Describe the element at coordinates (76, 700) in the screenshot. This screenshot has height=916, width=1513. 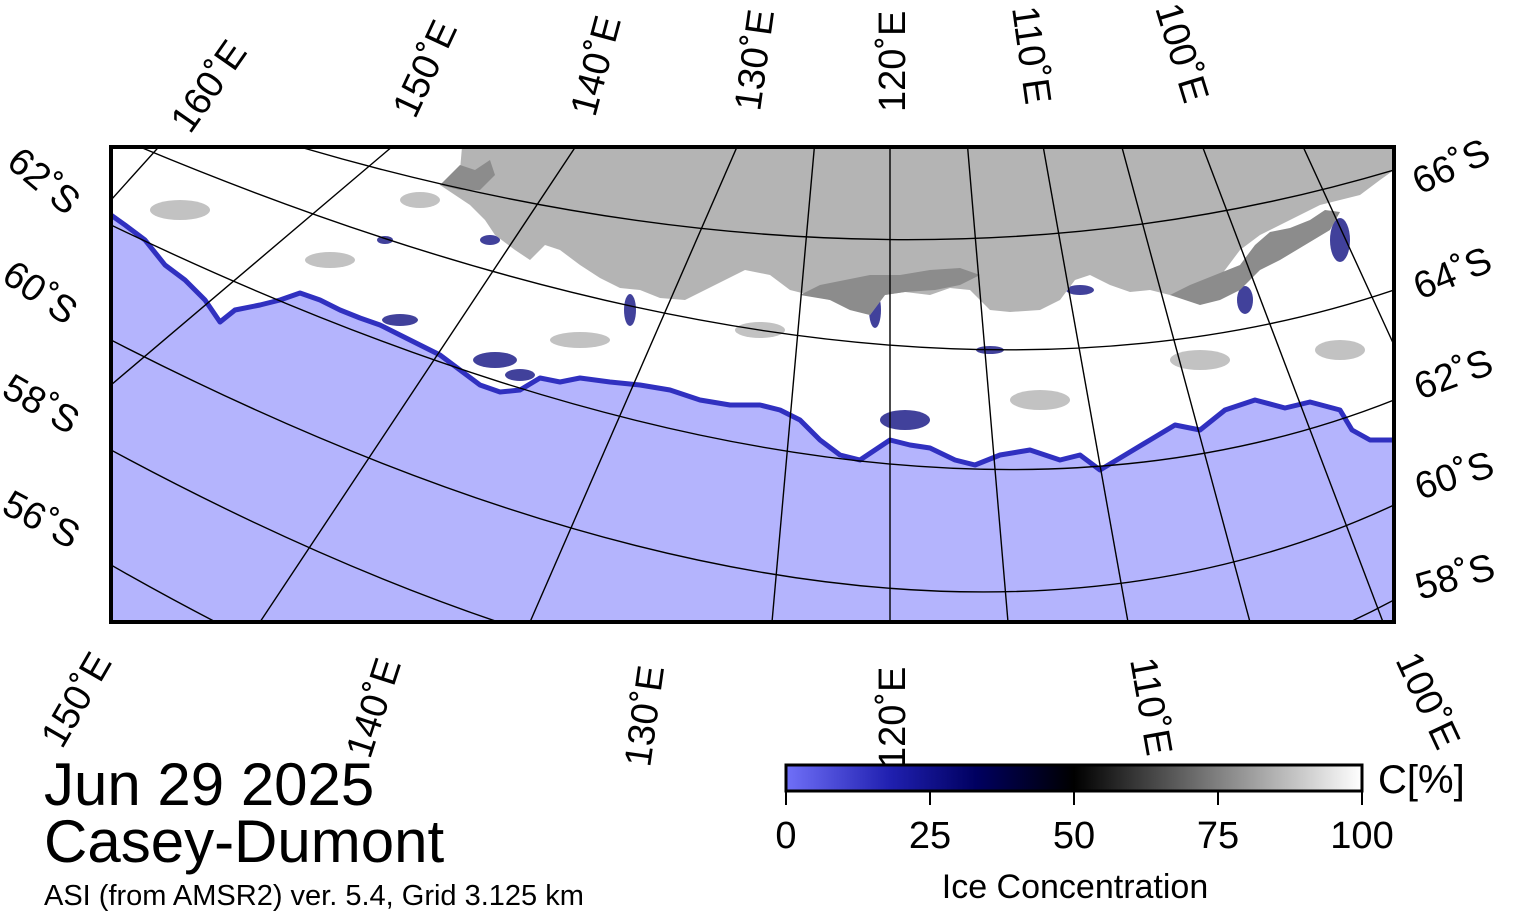
I see `bottom-lon-label-0: 150˚E` at that location.